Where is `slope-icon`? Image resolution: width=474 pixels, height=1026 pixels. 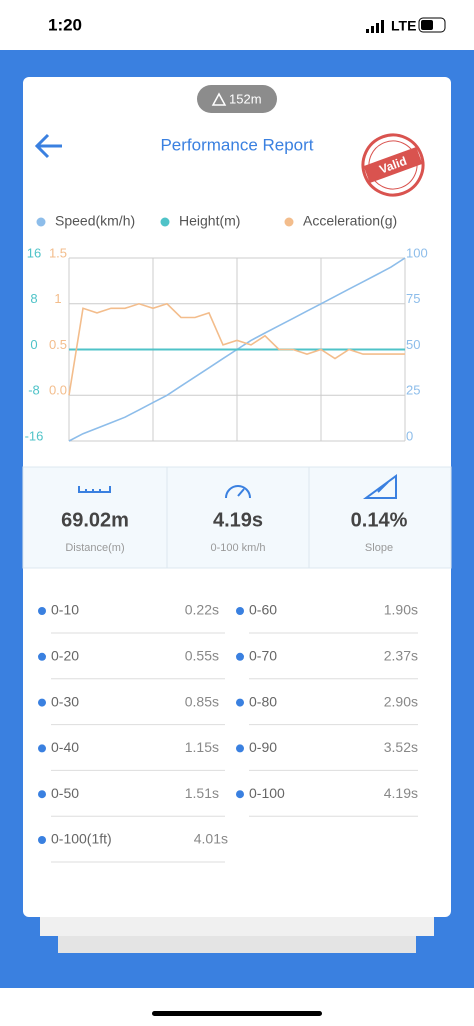
slope-icon is located at coordinates (379, 486).